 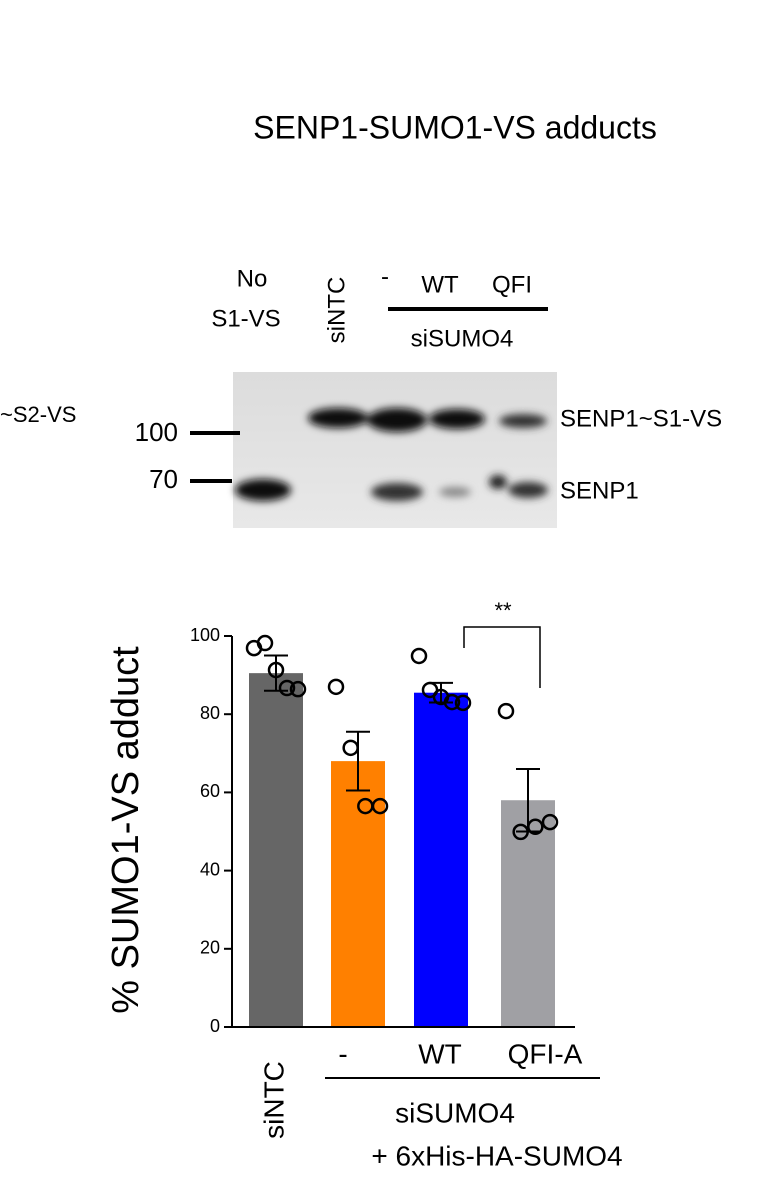 What do you see at coordinates (336, 310) in the screenshot?
I see `lane-label: siNTC` at bounding box center [336, 310].